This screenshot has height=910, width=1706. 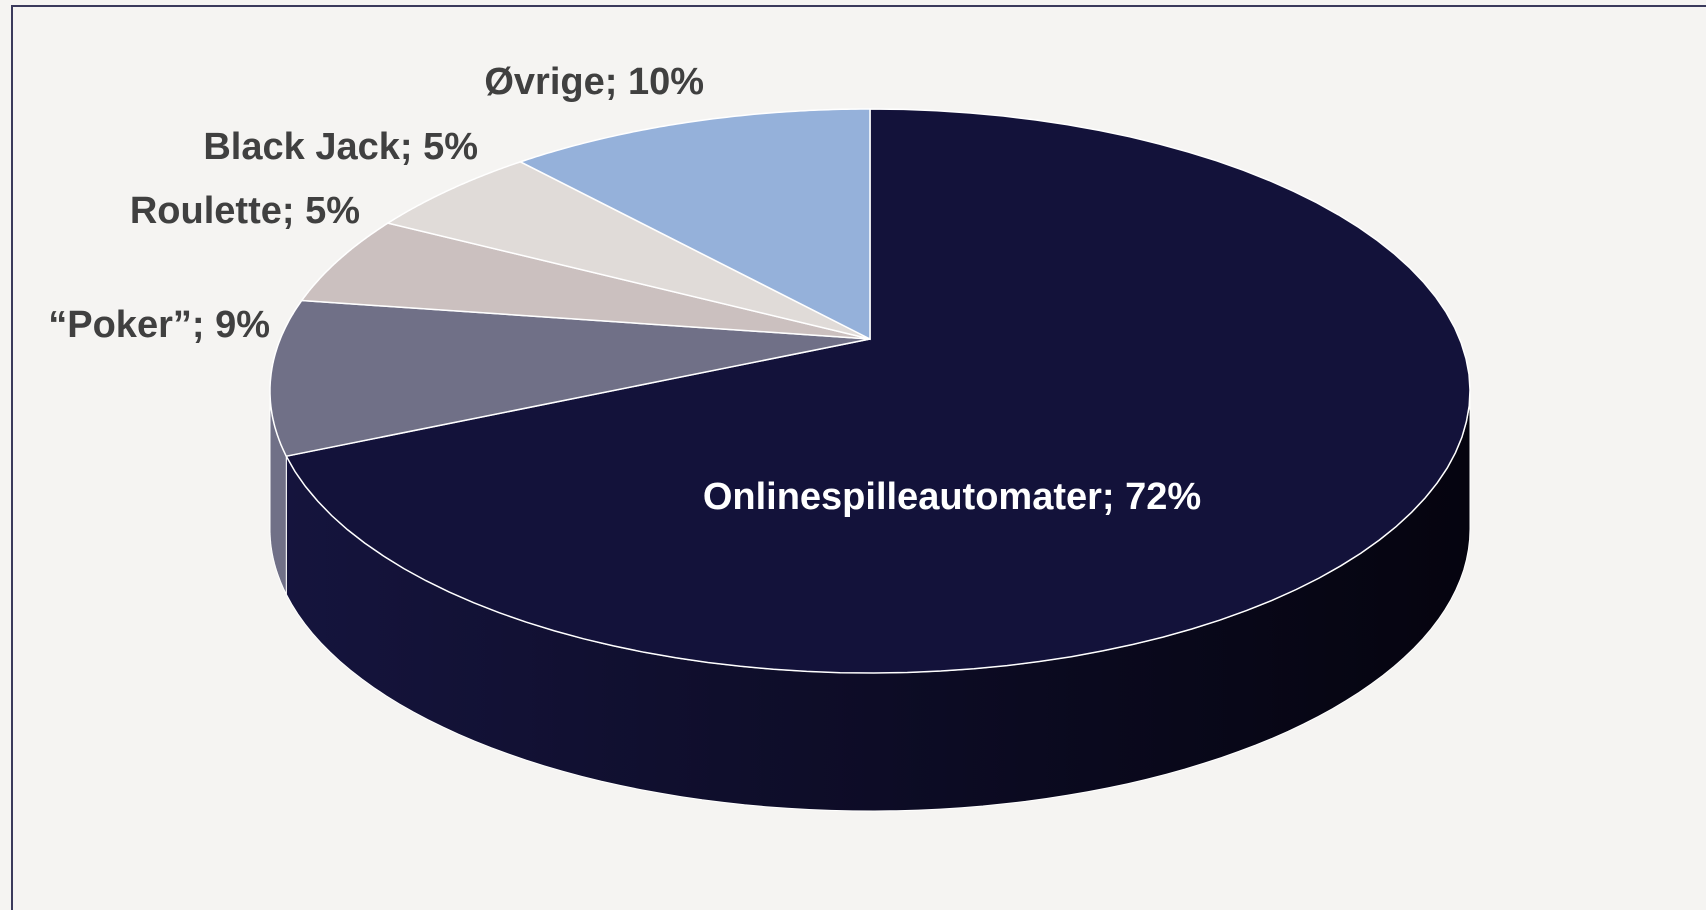 I want to click on data-label: Black Jack; 5%, so click(x=340, y=147).